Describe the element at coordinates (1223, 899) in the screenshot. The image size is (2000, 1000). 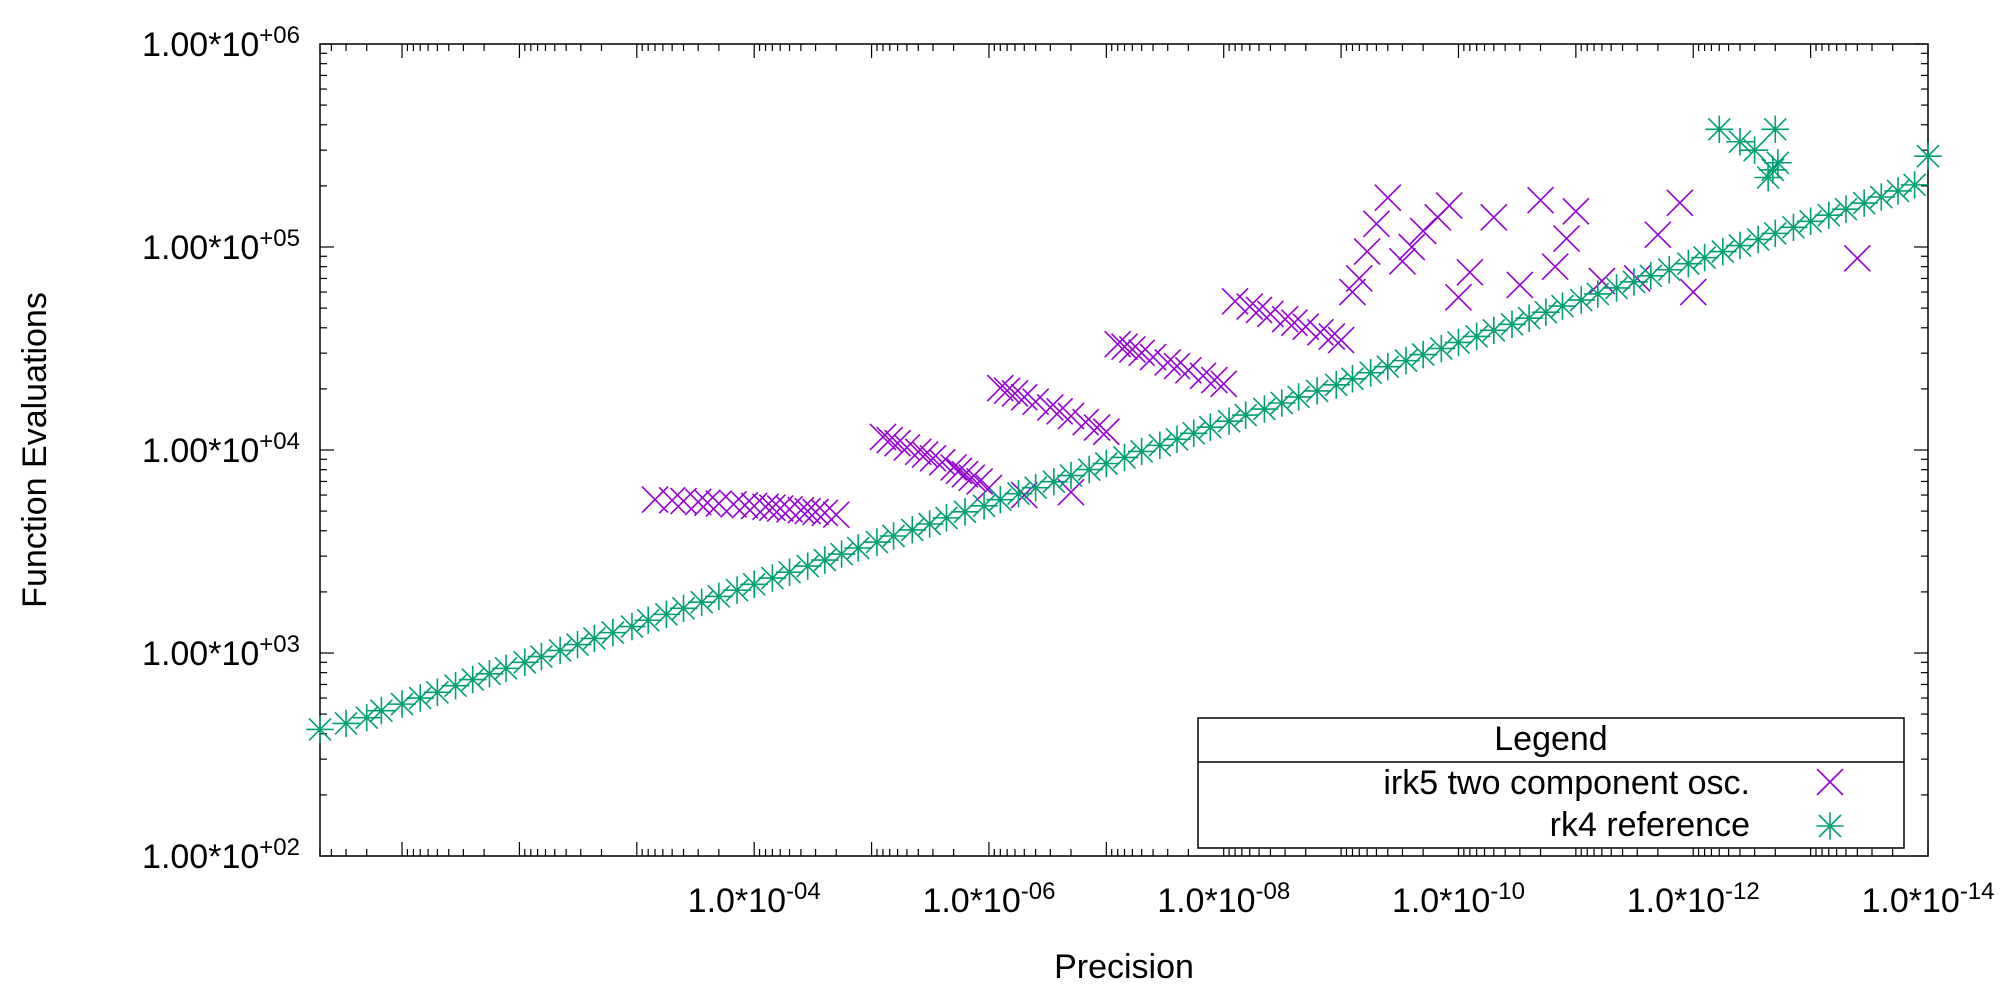
I see `x-tick-label: 1.0*10-08` at that location.